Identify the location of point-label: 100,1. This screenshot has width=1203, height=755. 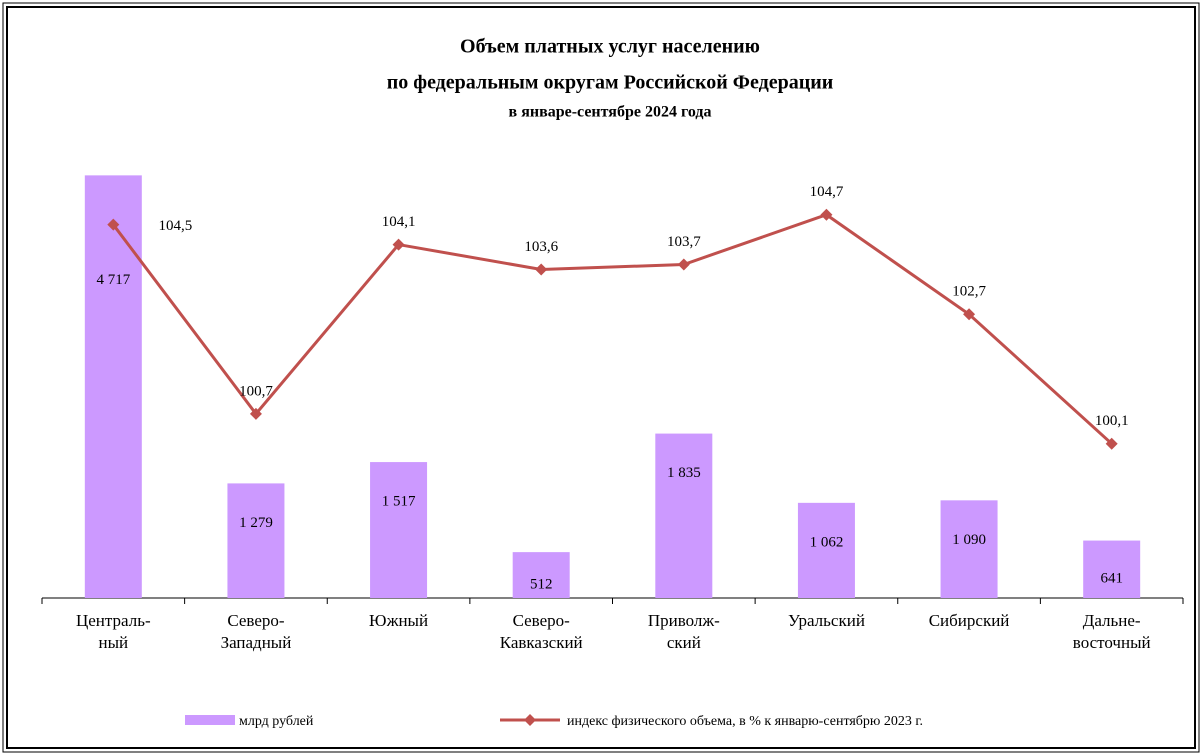
(1112, 421).